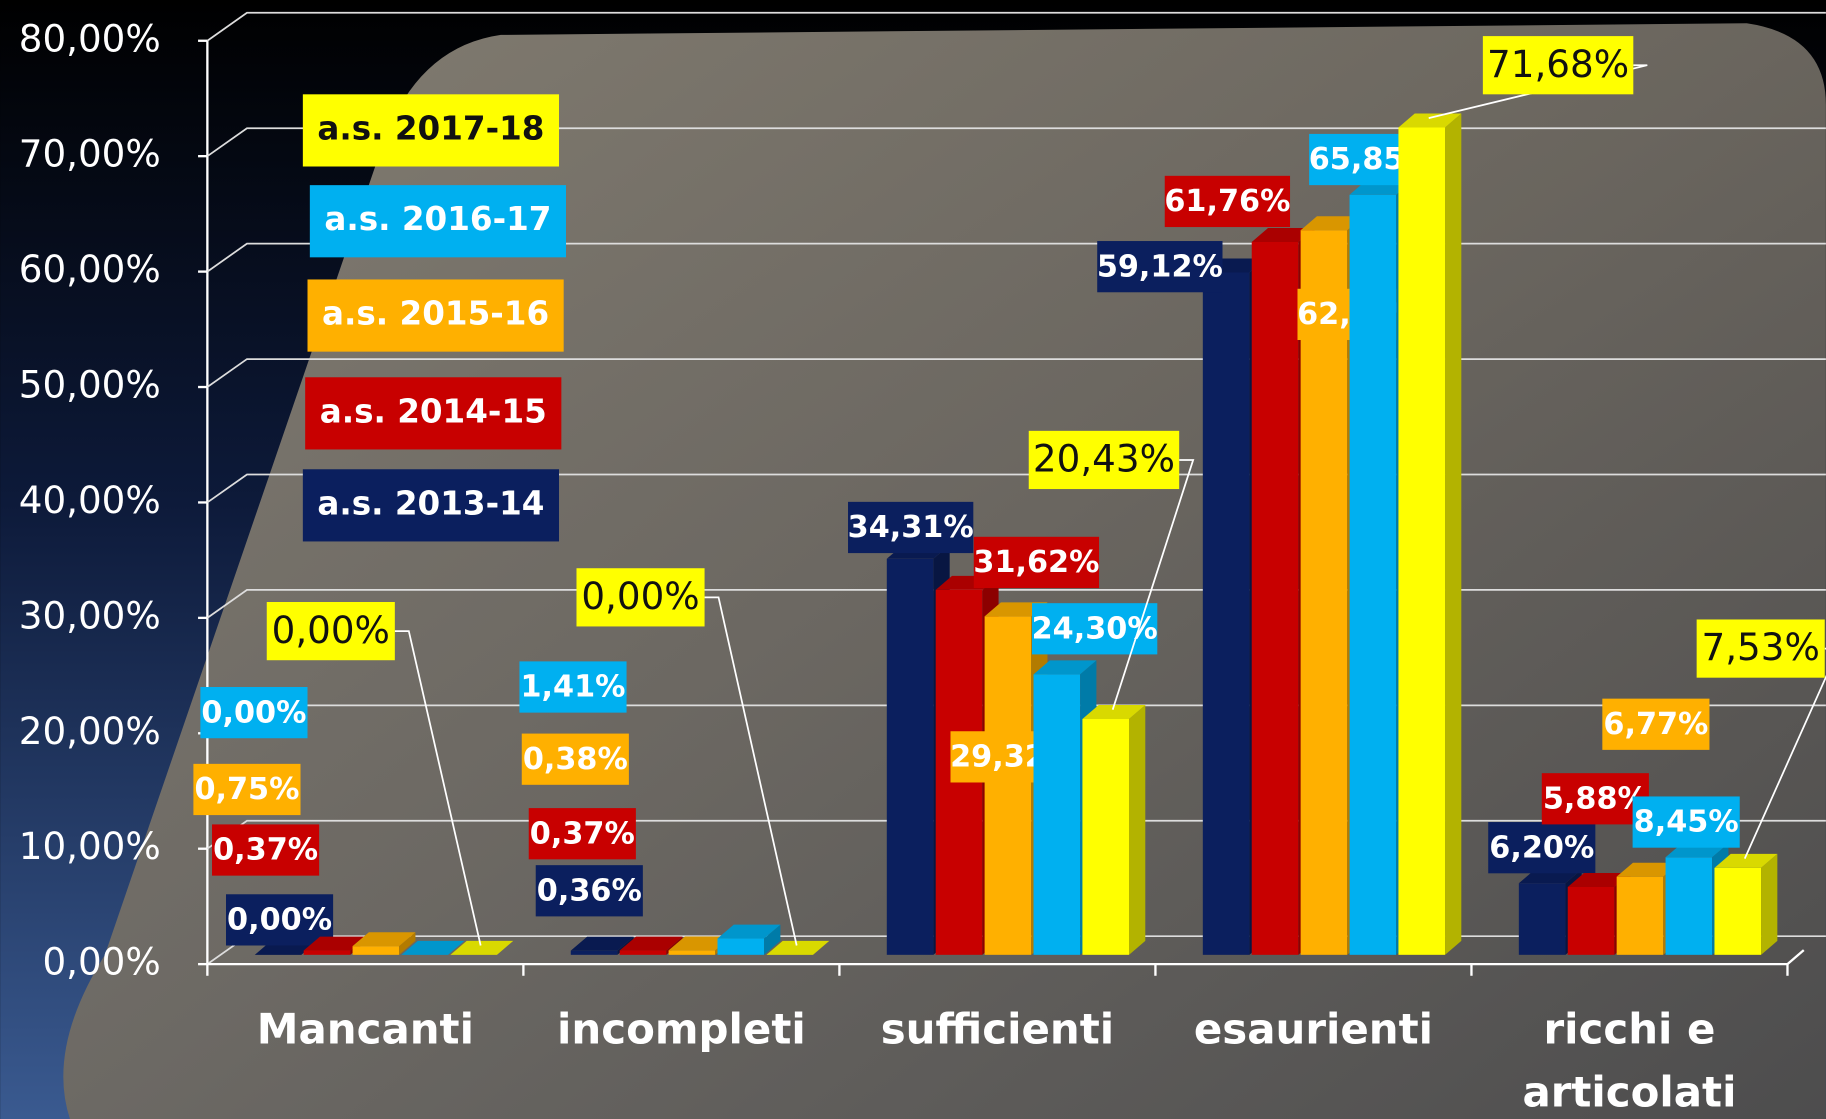 The image size is (1826, 1119). Describe the element at coordinates (1016, 26) in the screenshot. I see `grid-line` at that location.